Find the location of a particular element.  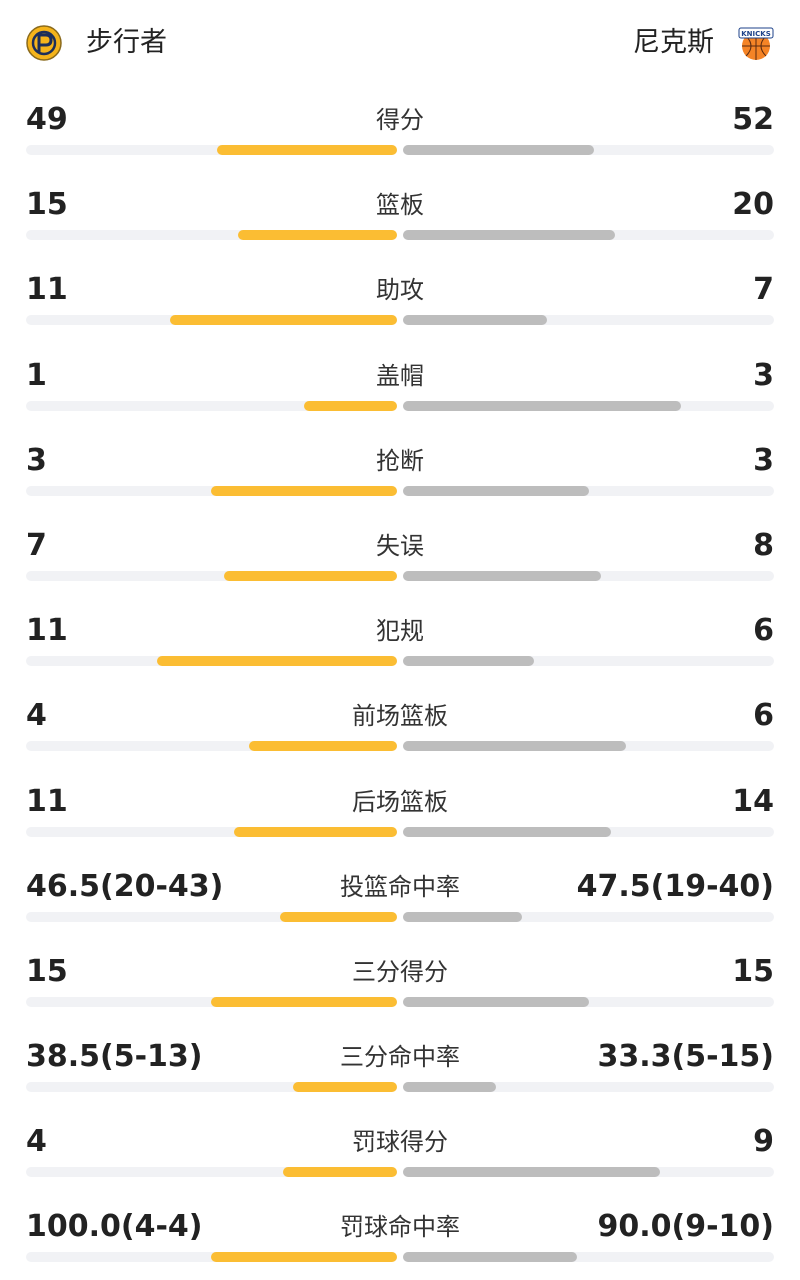

stat-label: 投篮命中率 is located at coordinates (400, 886).